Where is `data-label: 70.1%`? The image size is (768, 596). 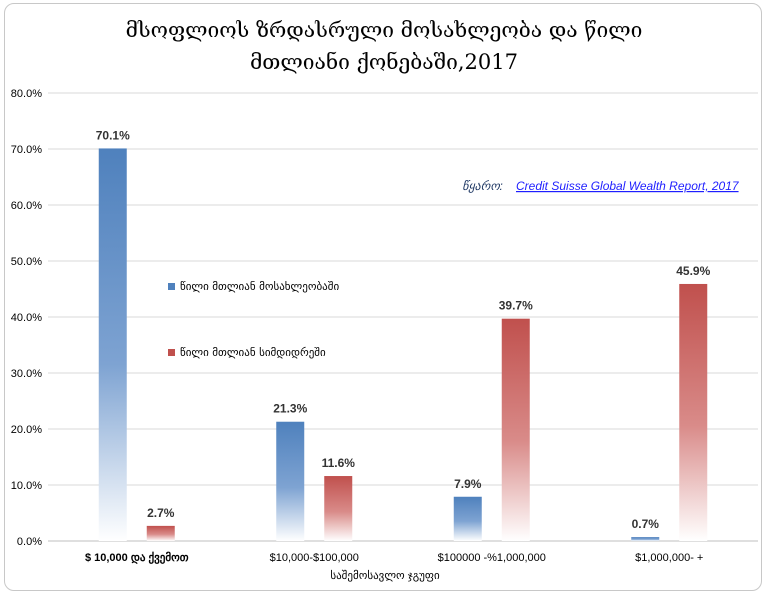 data-label: 70.1% is located at coordinates (113, 135).